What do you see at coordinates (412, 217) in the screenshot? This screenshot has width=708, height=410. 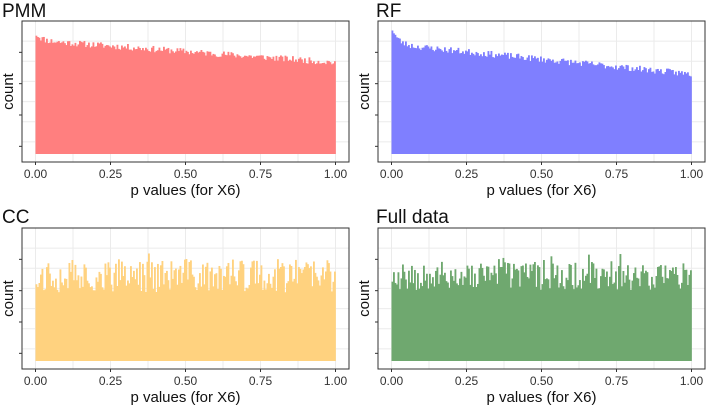 I see `panel-title: Full data` at bounding box center [412, 217].